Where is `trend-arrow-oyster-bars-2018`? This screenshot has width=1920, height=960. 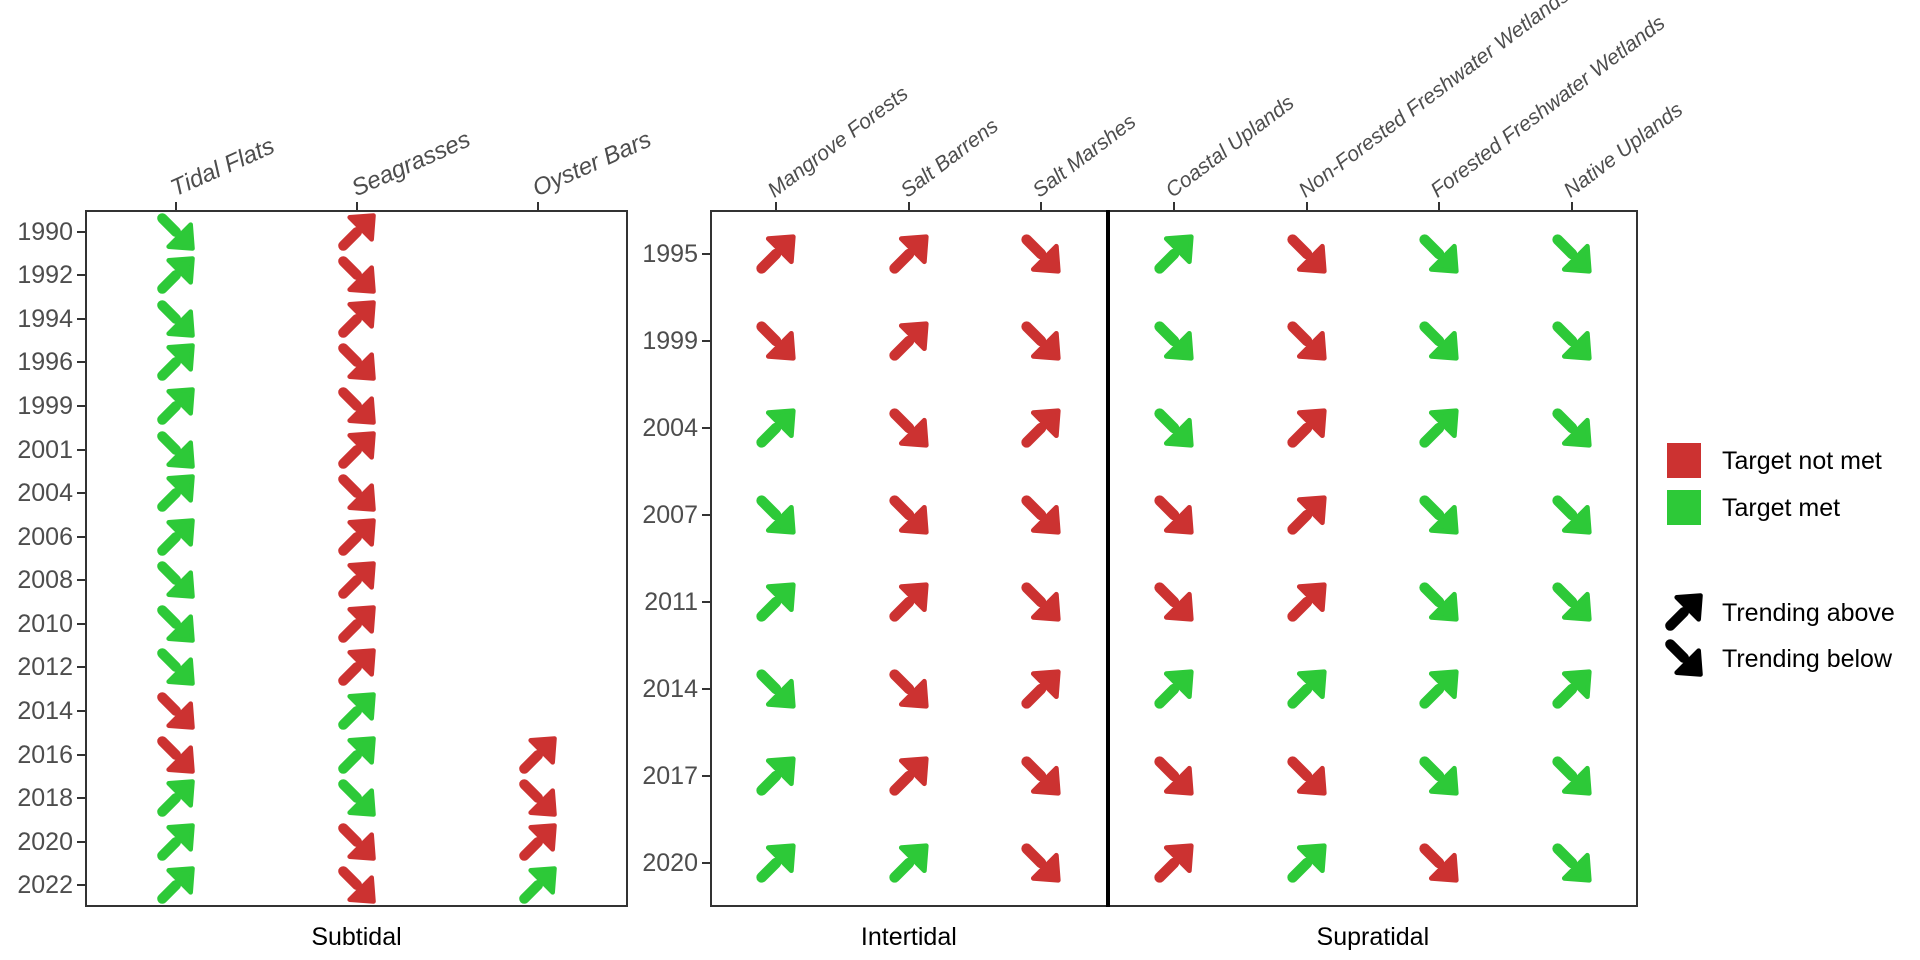 trend-arrow-oyster-bars-2018 is located at coordinates (538, 798).